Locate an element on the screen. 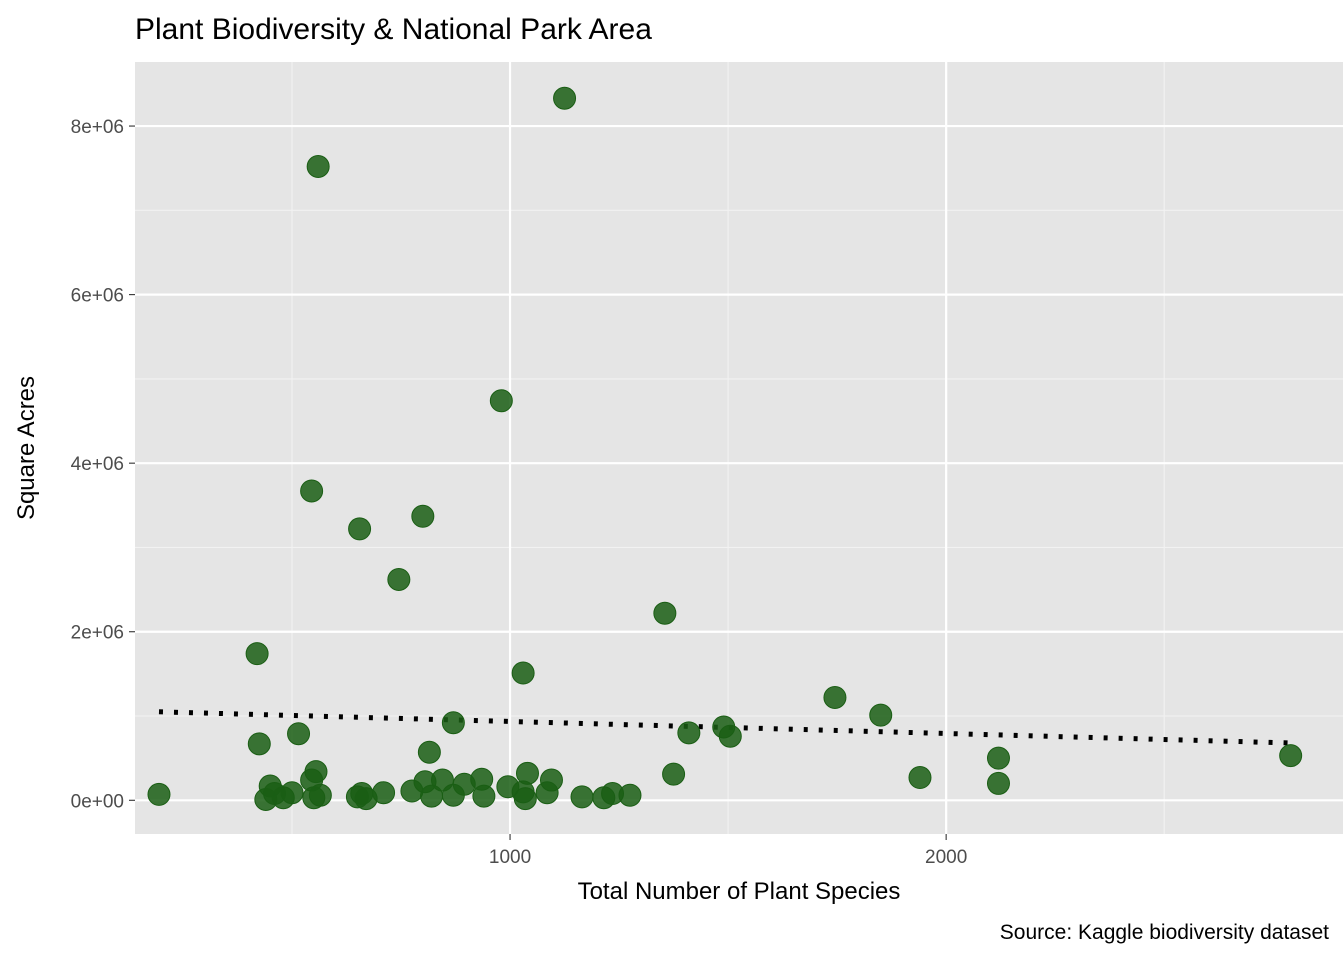 The height and width of the screenshot is (960, 1344). y-axis: 0e+00 2e+06 4e+06 6e+06 8e+06 is located at coordinates (103, 464).